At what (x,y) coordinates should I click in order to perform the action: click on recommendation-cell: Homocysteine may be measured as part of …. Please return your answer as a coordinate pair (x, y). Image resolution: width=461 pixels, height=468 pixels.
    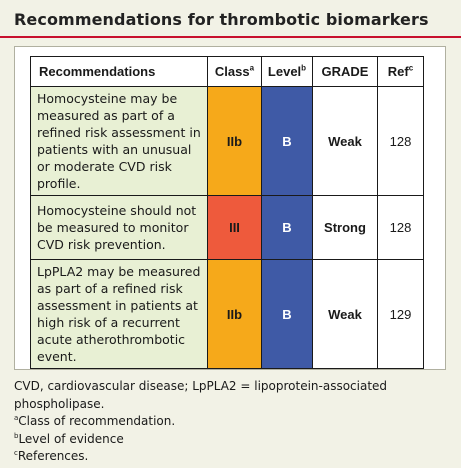
    Looking at the image, I should click on (119, 141).